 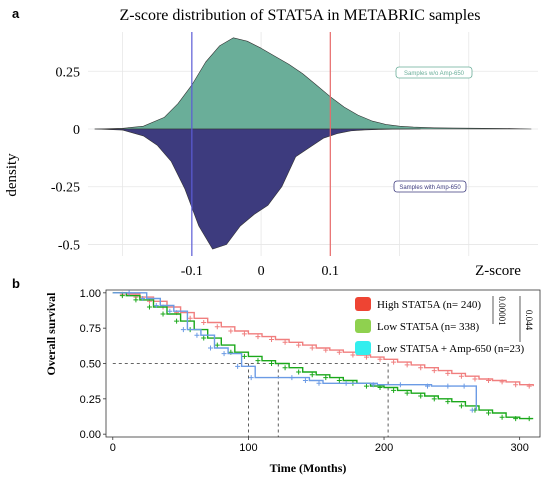 I want to click on survival-x-tick: 200, so click(x=384, y=448).